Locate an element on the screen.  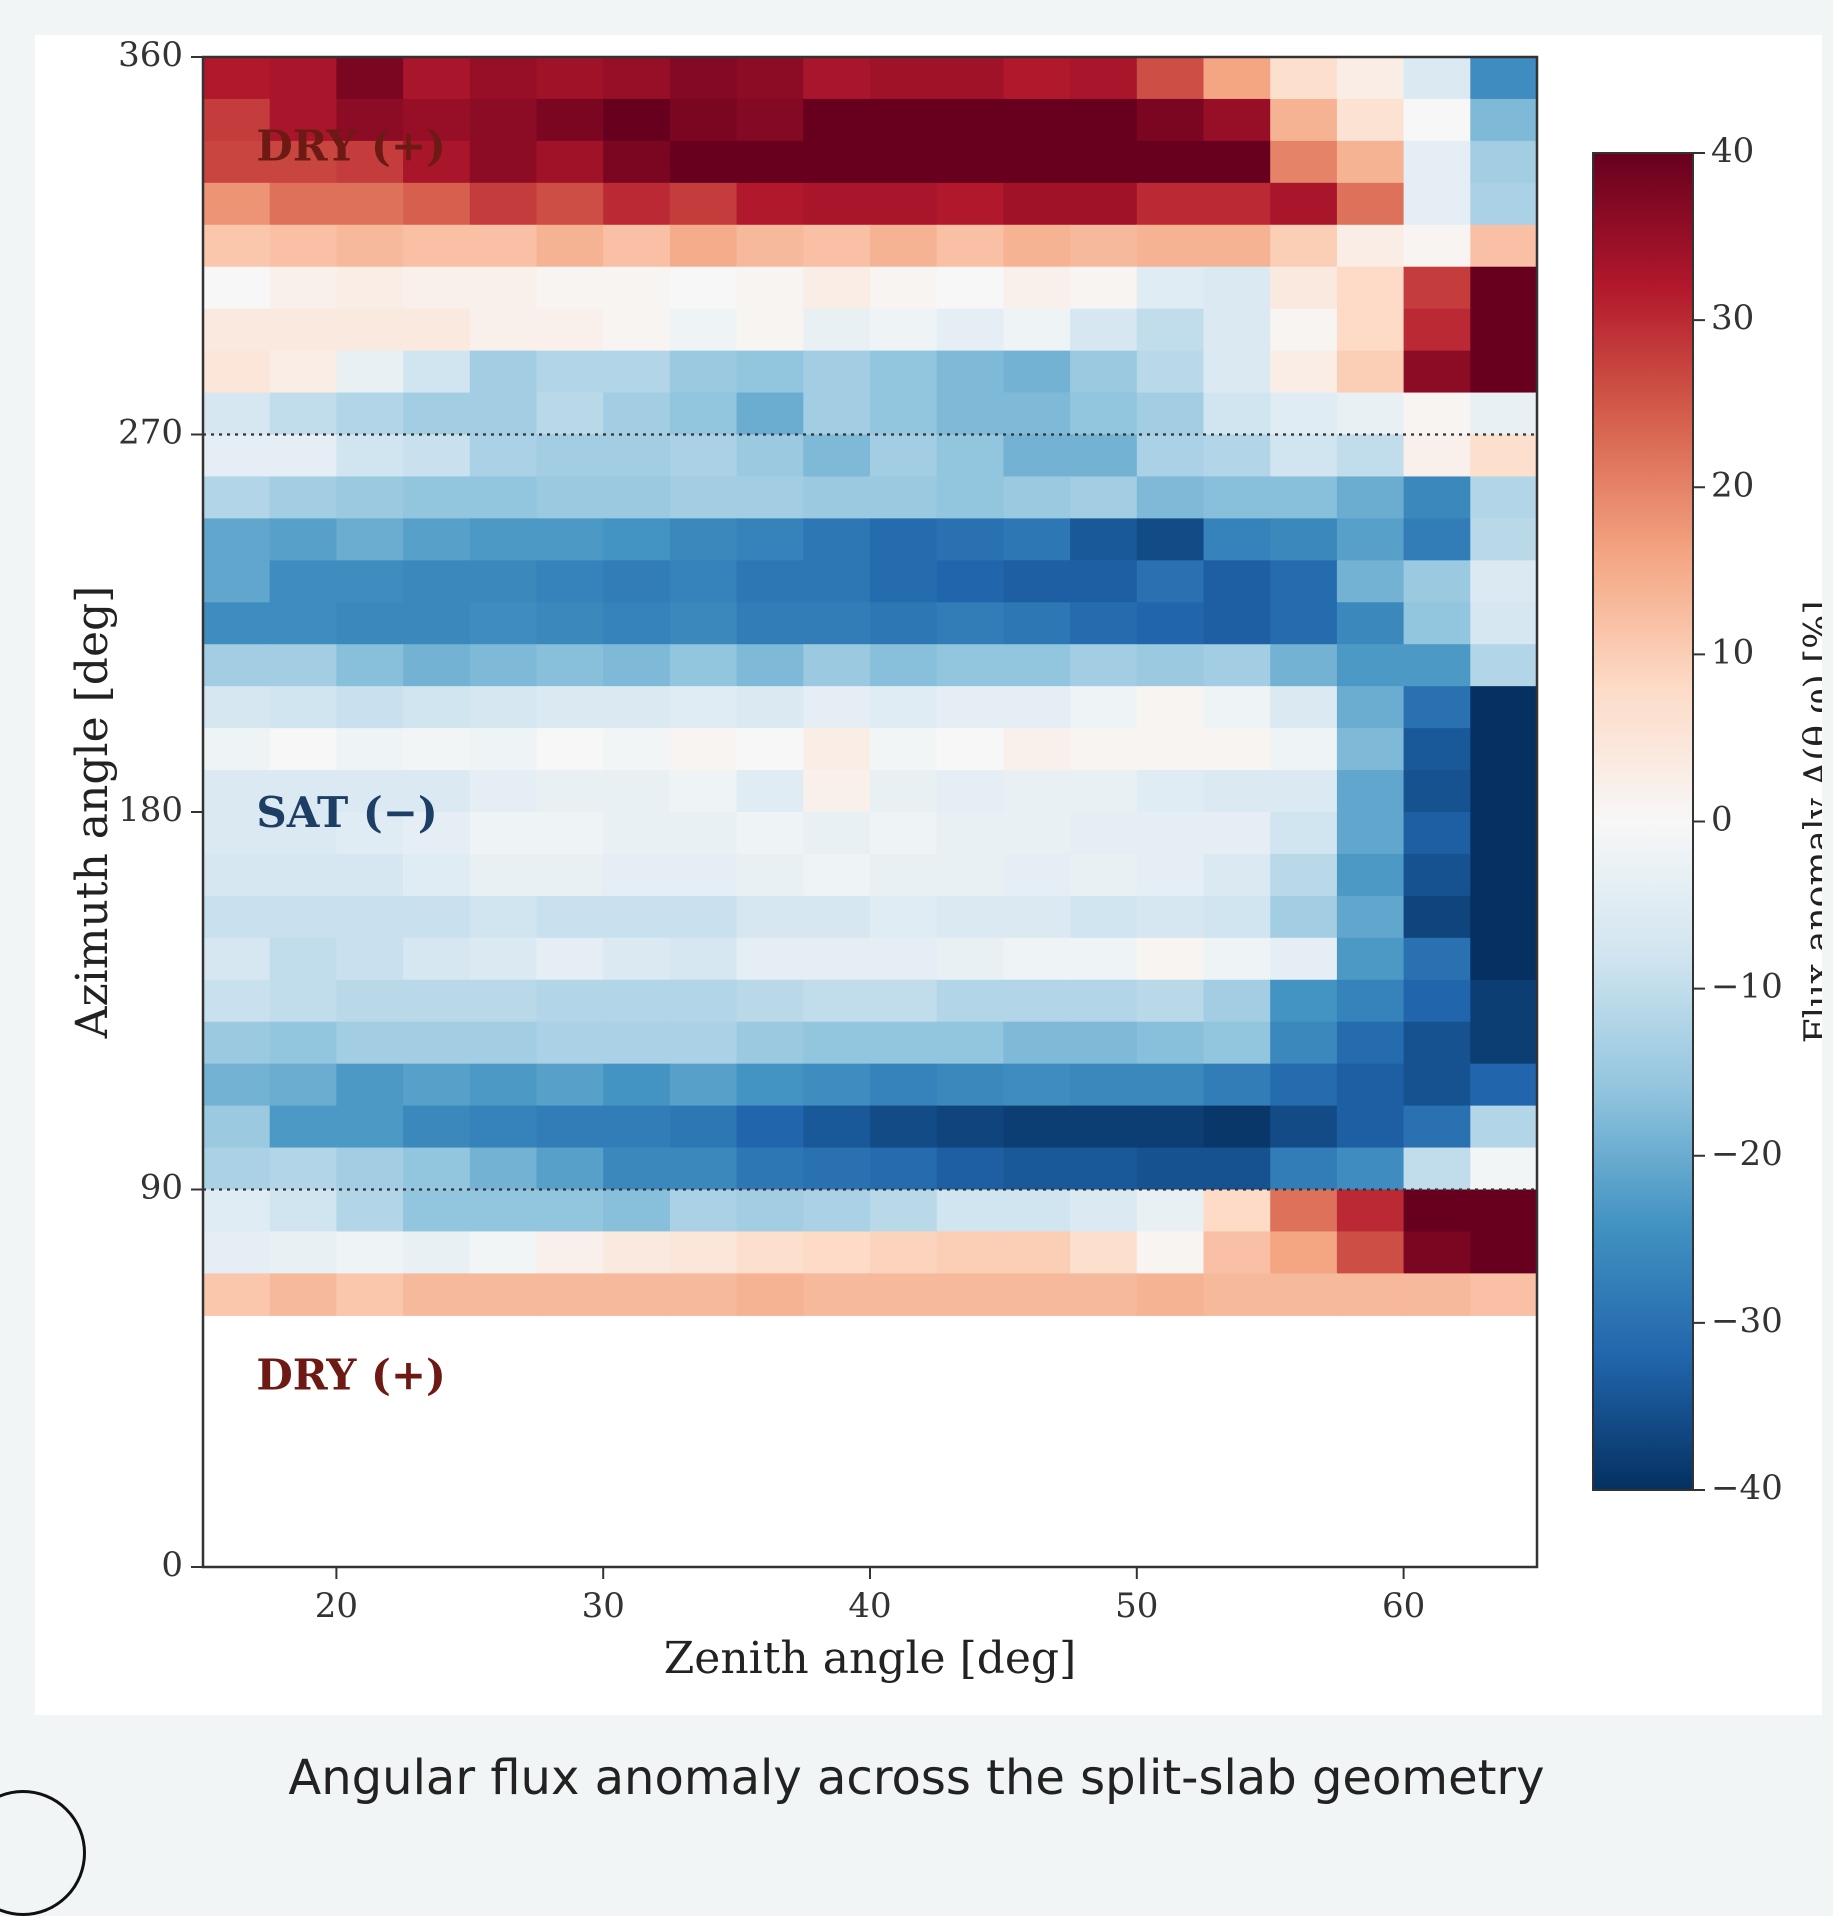
corner-arc-decoration is located at coordinates (43, 1853).